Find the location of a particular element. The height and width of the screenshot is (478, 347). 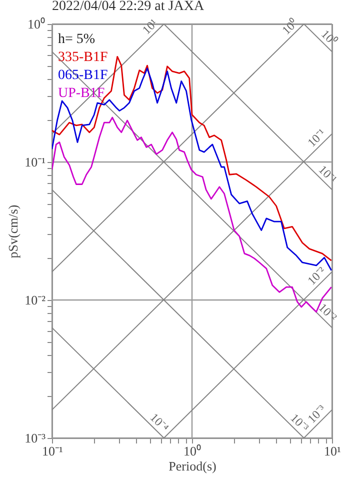

text: 10⁻⁴ is located at coordinates (159, 422).